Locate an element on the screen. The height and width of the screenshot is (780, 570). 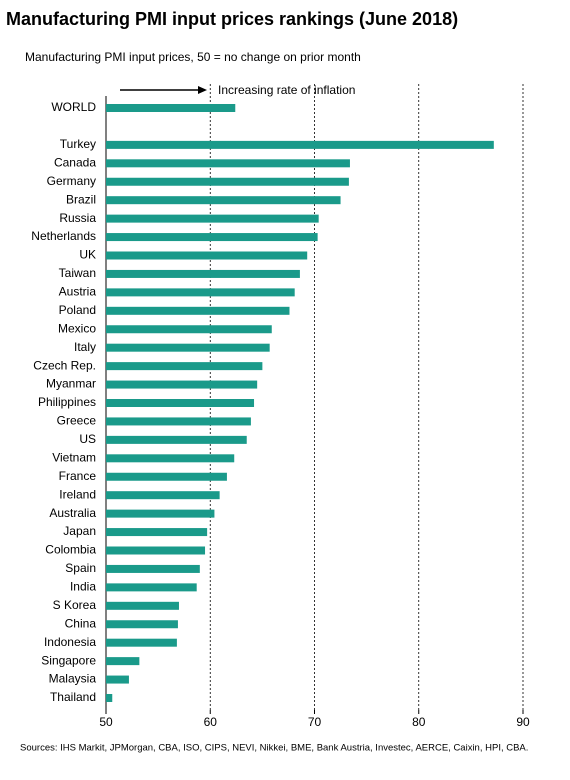
y-tick-label: Colombia is located at coordinates (70, 550).